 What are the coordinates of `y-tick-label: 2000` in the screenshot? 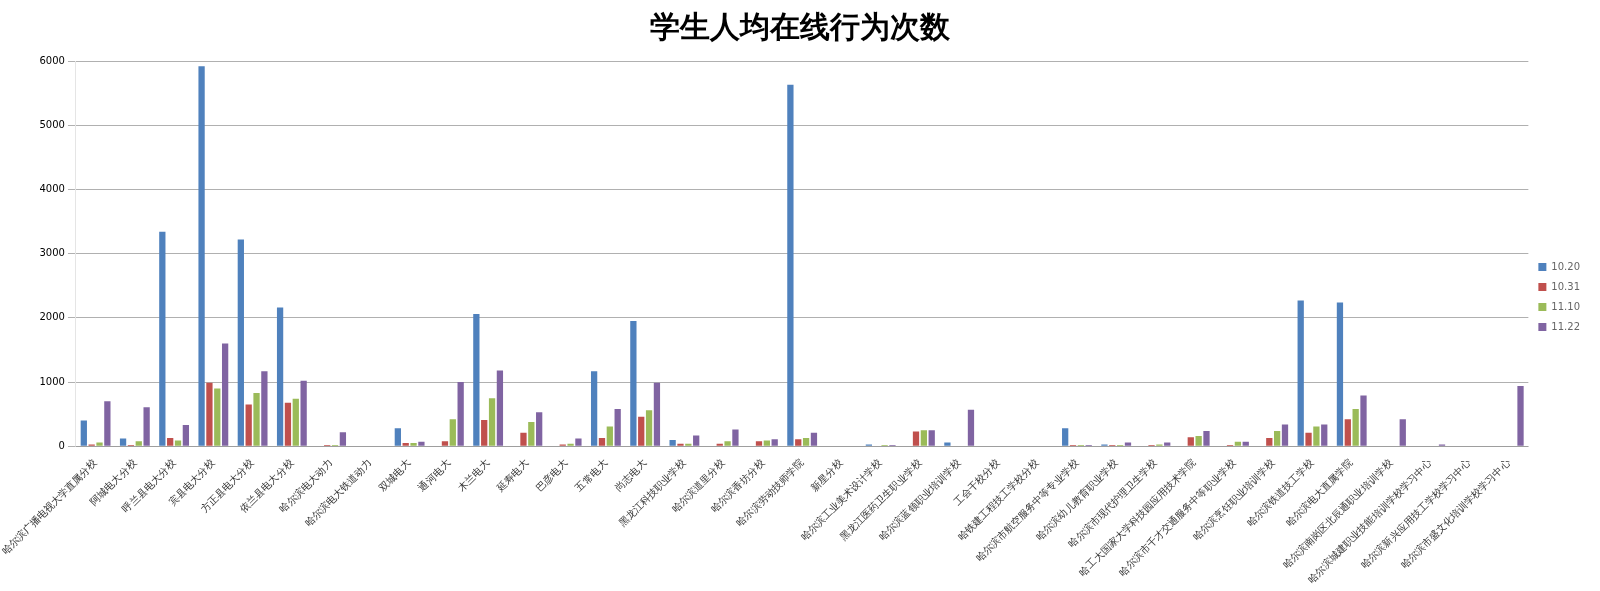 It's located at (52, 317).